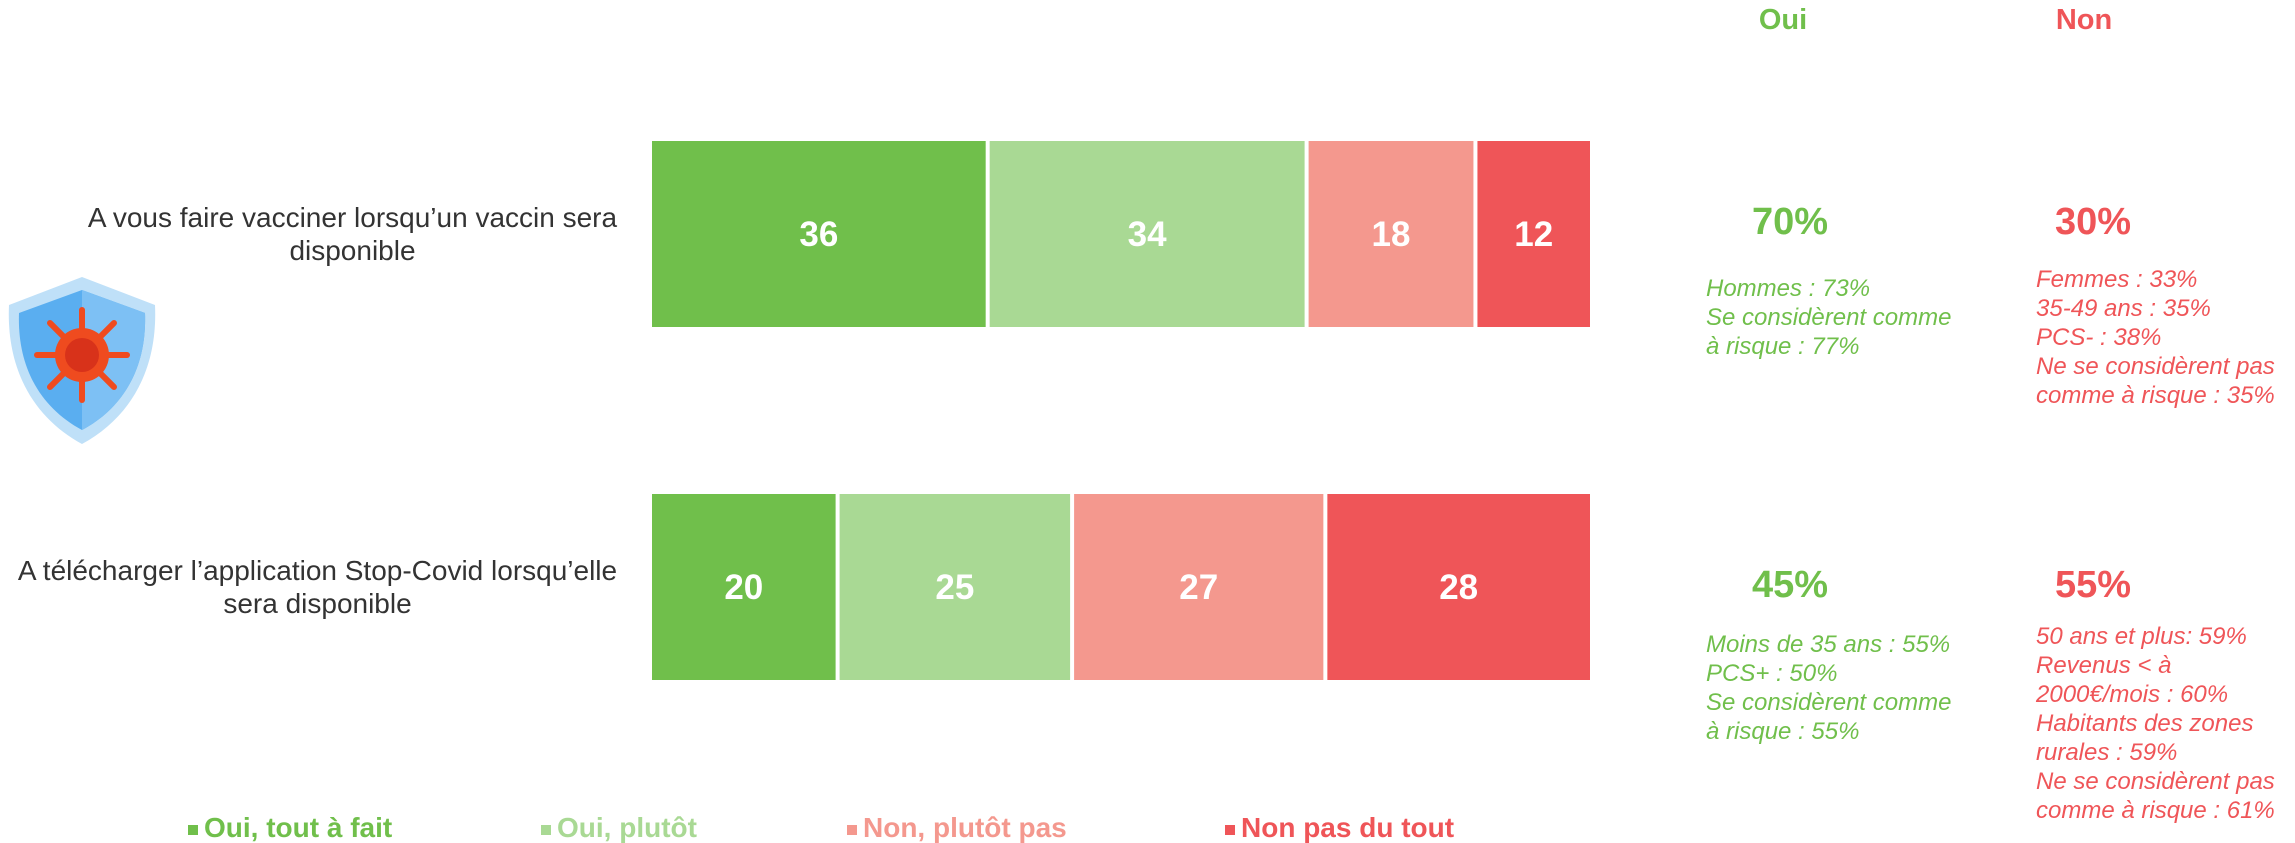 This screenshot has width=2295, height=843. I want to click on legend-item: Oui, plutôt, so click(619, 828).